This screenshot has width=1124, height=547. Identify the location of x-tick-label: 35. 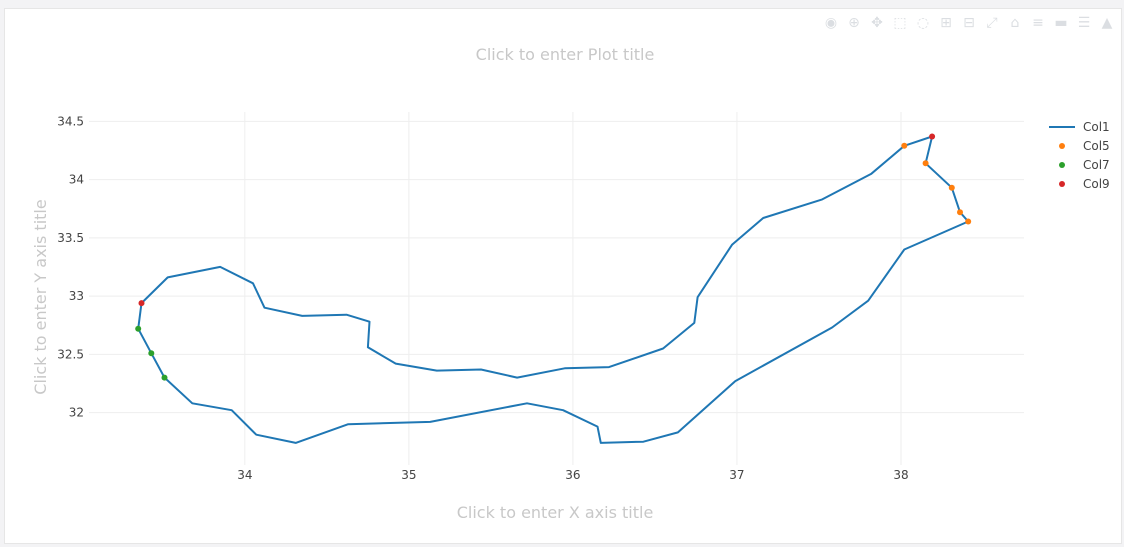
(408, 475).